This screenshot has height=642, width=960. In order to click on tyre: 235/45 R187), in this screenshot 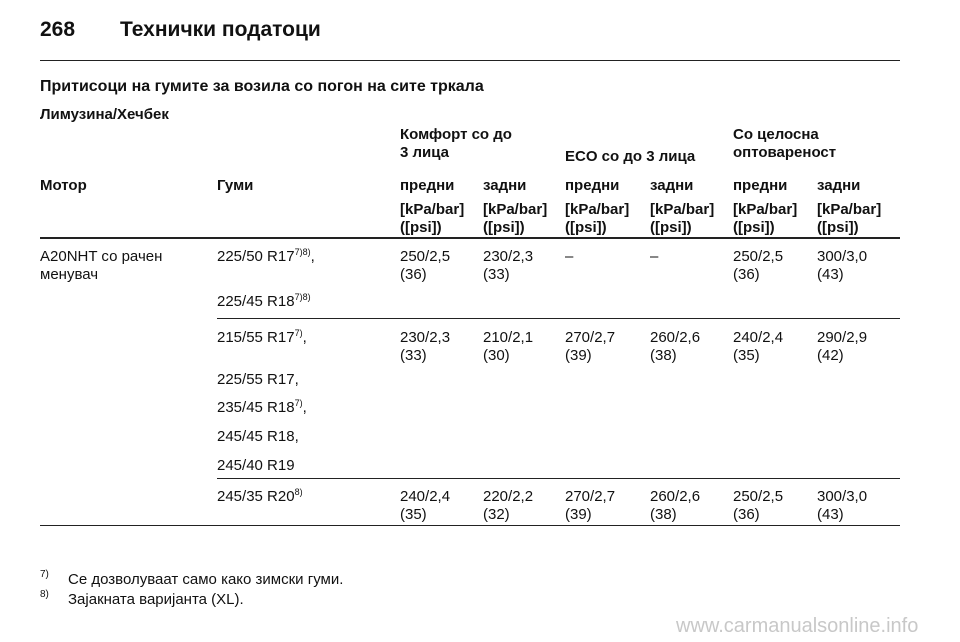, I will do `click(262, 408)`.